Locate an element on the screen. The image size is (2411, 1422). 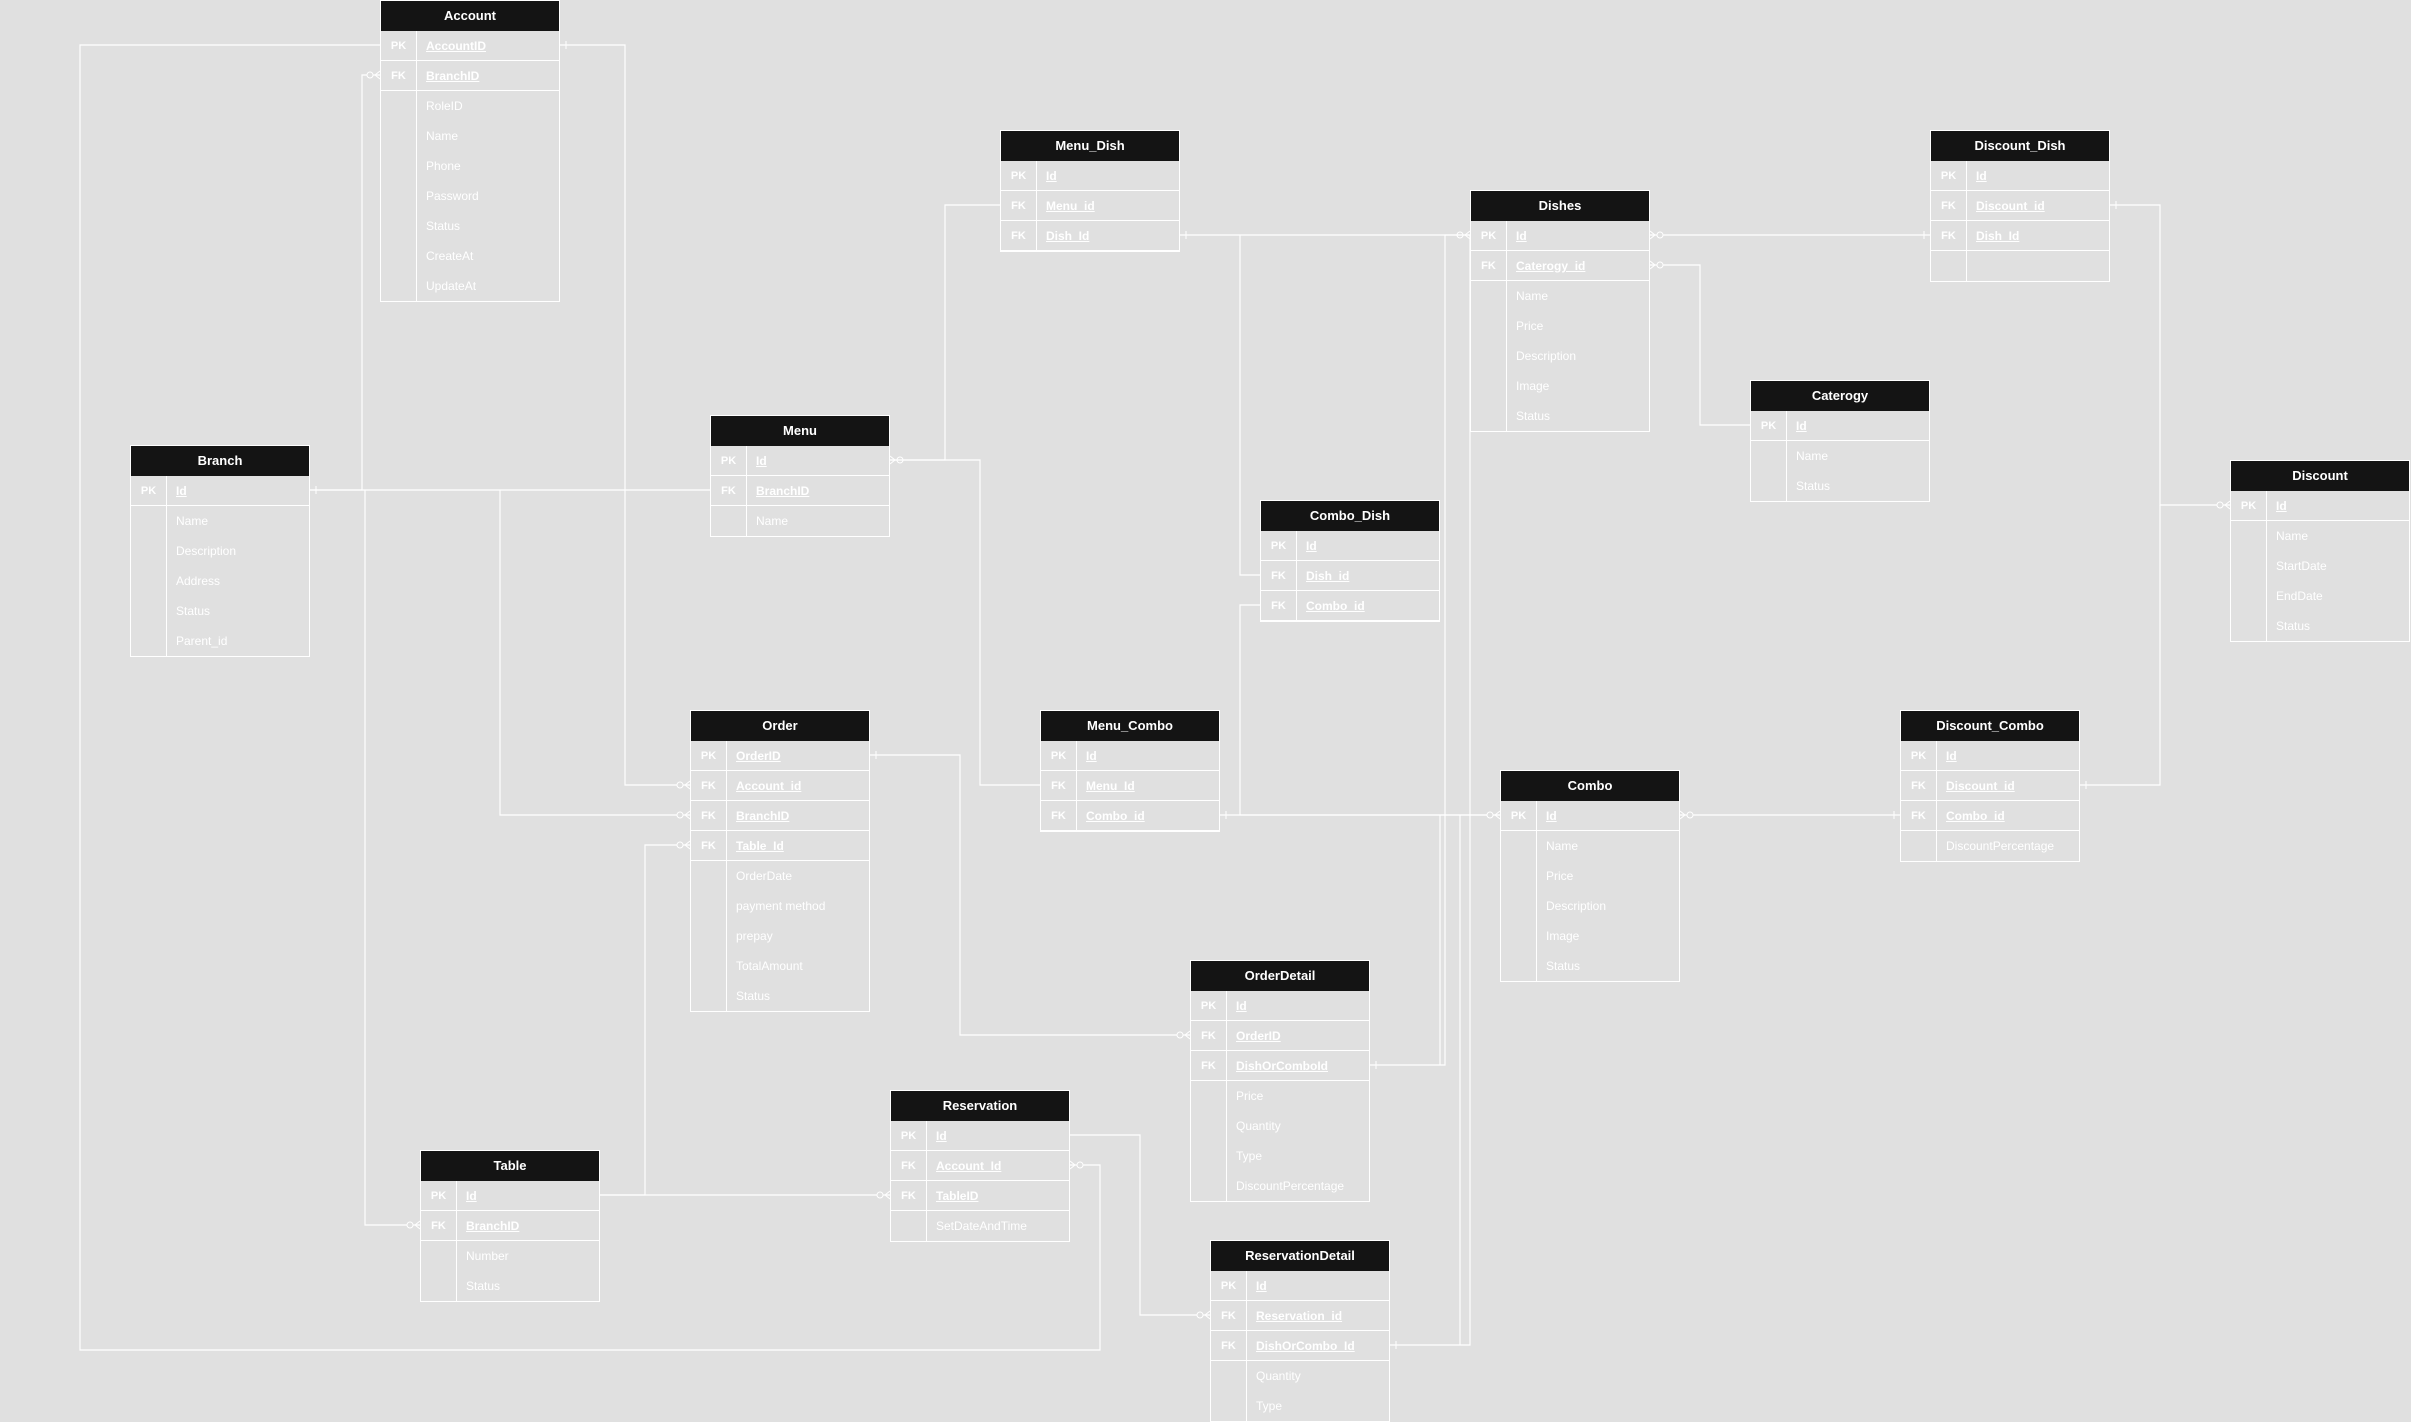
entity-row: FK Menu_Id is located at coordinates (1130, 786).